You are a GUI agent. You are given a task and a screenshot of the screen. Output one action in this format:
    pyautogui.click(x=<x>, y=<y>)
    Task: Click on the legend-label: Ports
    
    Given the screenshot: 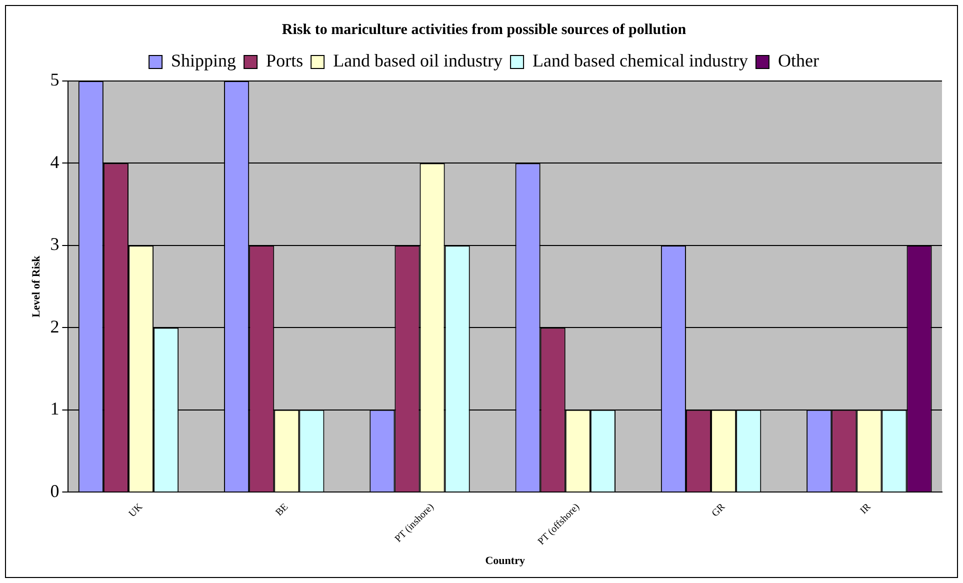 What is the action you would take?
    pyautogui.click(x=285, y=60)
    